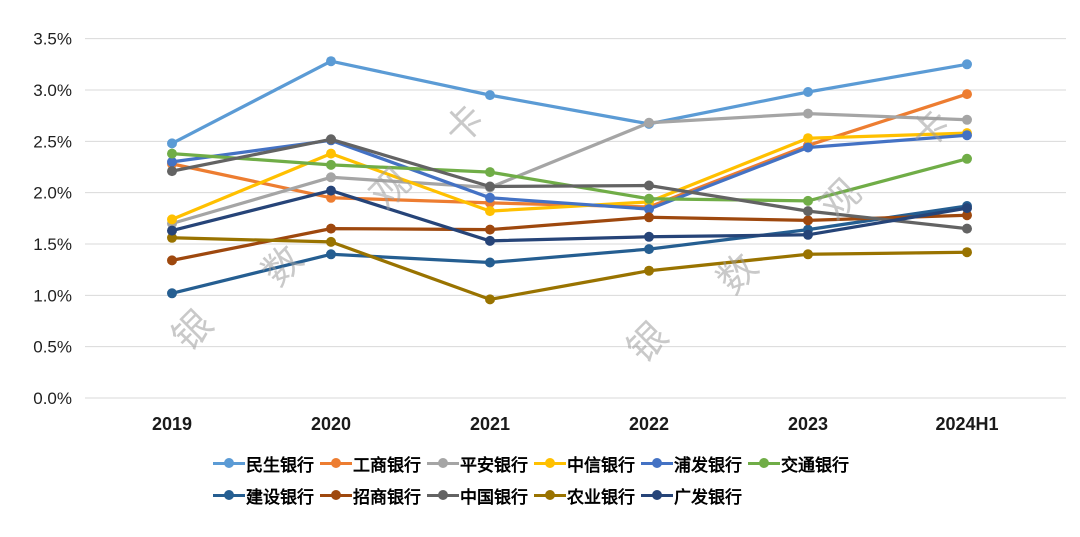 The width and height of the screenshot is (1080, 537). Describe the element at coordinates (331, 153) in the screenshot. I see `data-point-citic-2020` at that location.